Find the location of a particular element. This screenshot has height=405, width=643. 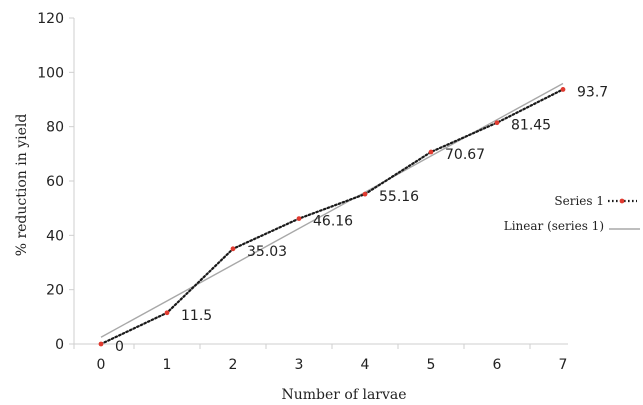

data-label: 35.03 is located at coordinates (267, 252).